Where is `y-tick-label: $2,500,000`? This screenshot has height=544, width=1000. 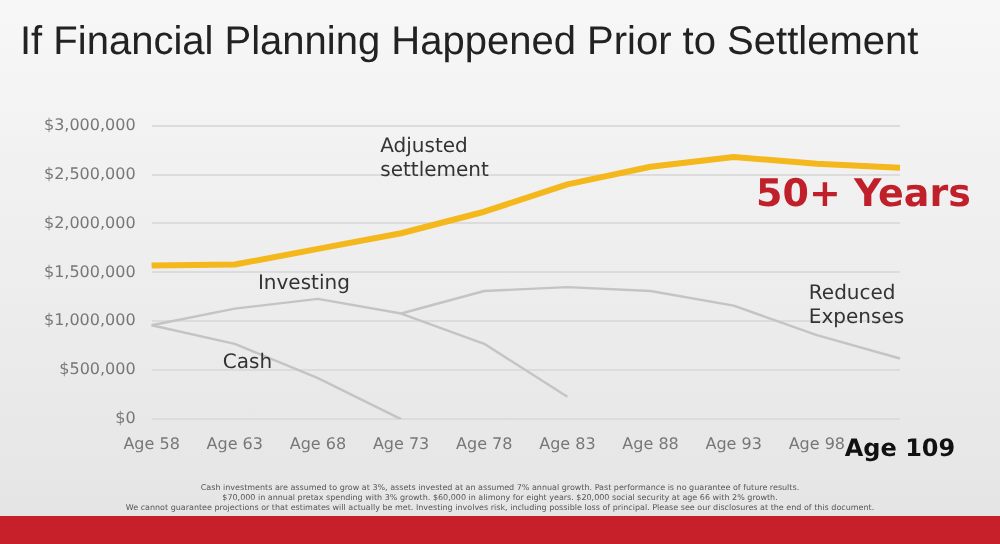 y-tick-label: $2,500,000 is located at coordinates (89, 173).